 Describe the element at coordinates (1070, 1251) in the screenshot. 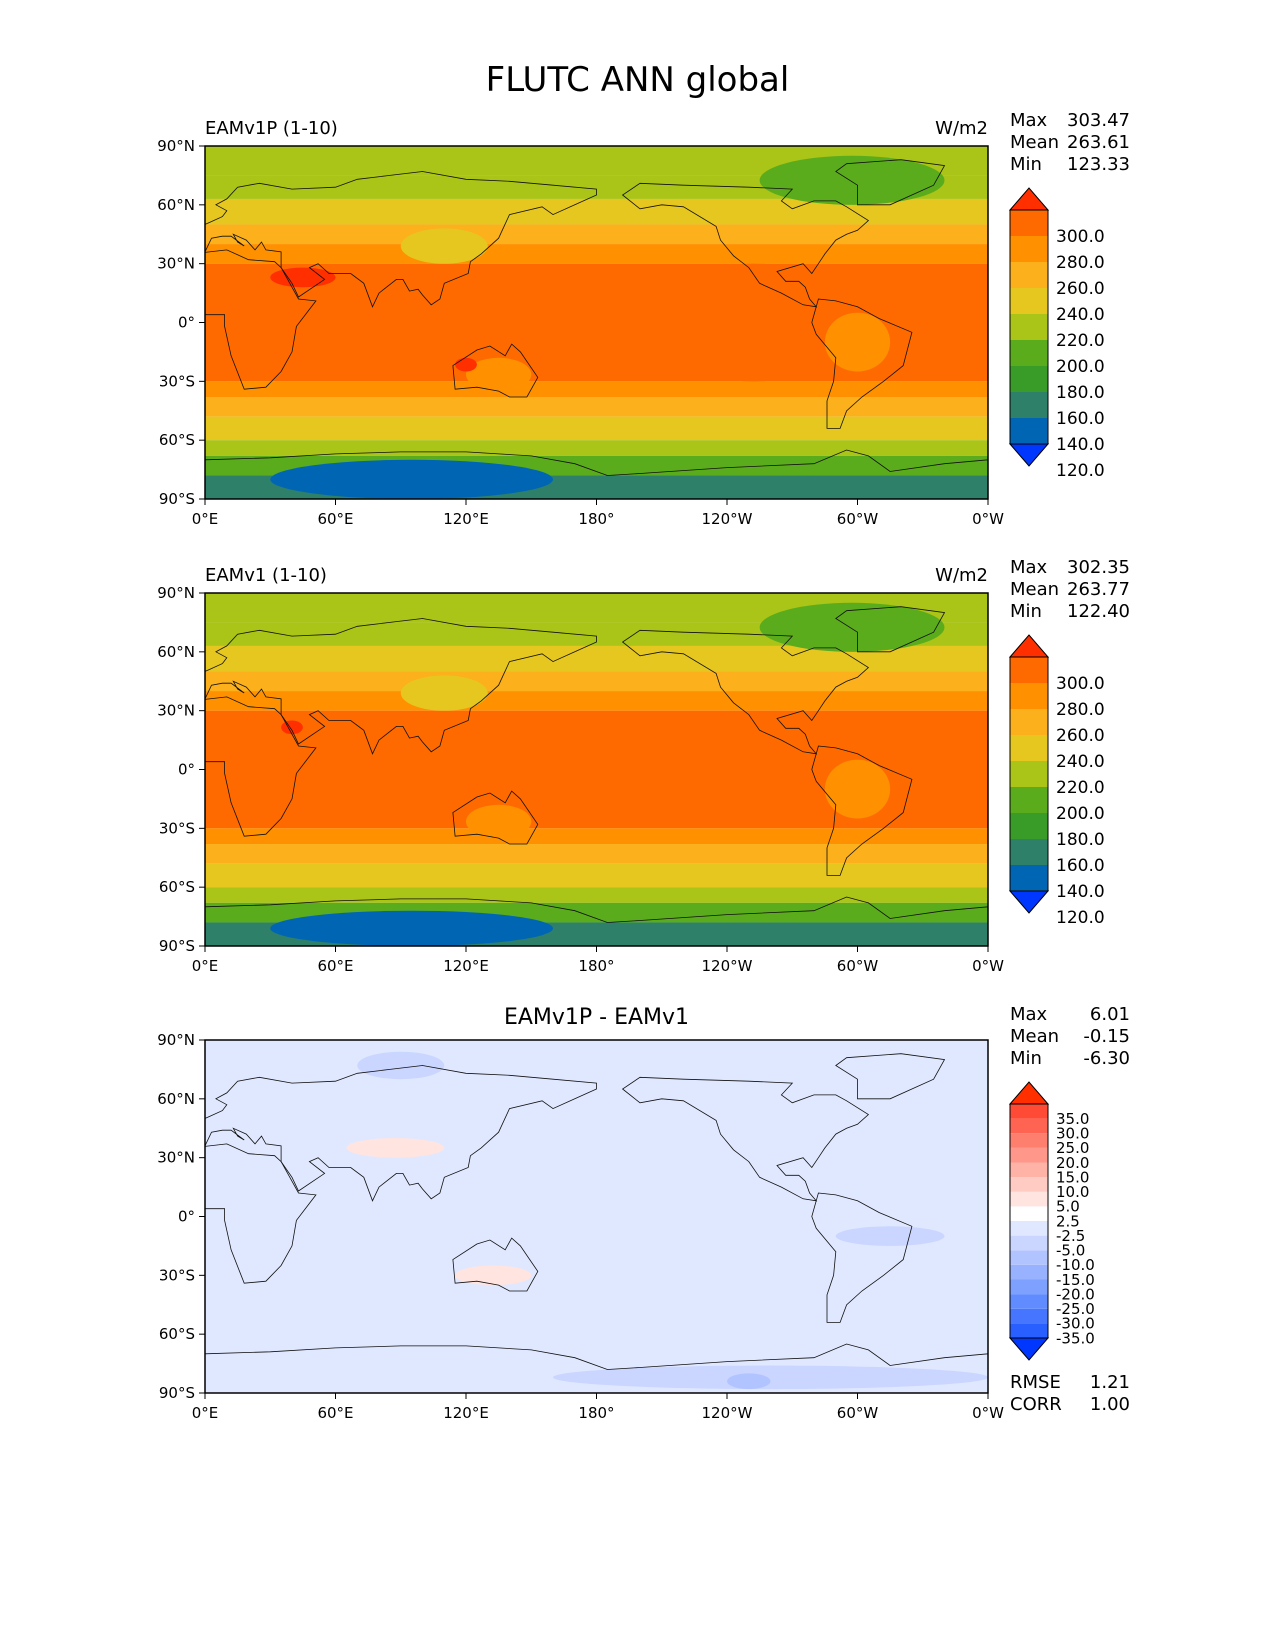

I see `colorbar-level-label: -5.0` at that location.